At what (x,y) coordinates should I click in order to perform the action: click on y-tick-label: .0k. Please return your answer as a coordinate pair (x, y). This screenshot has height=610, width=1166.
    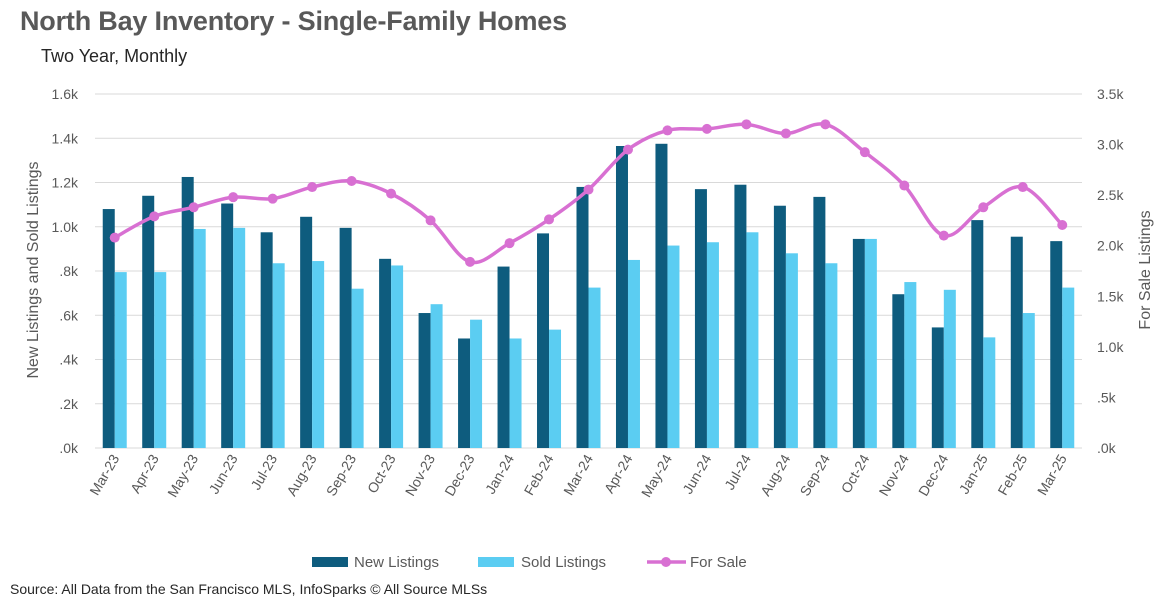
    Looking at the image, I should click on (69, 448).